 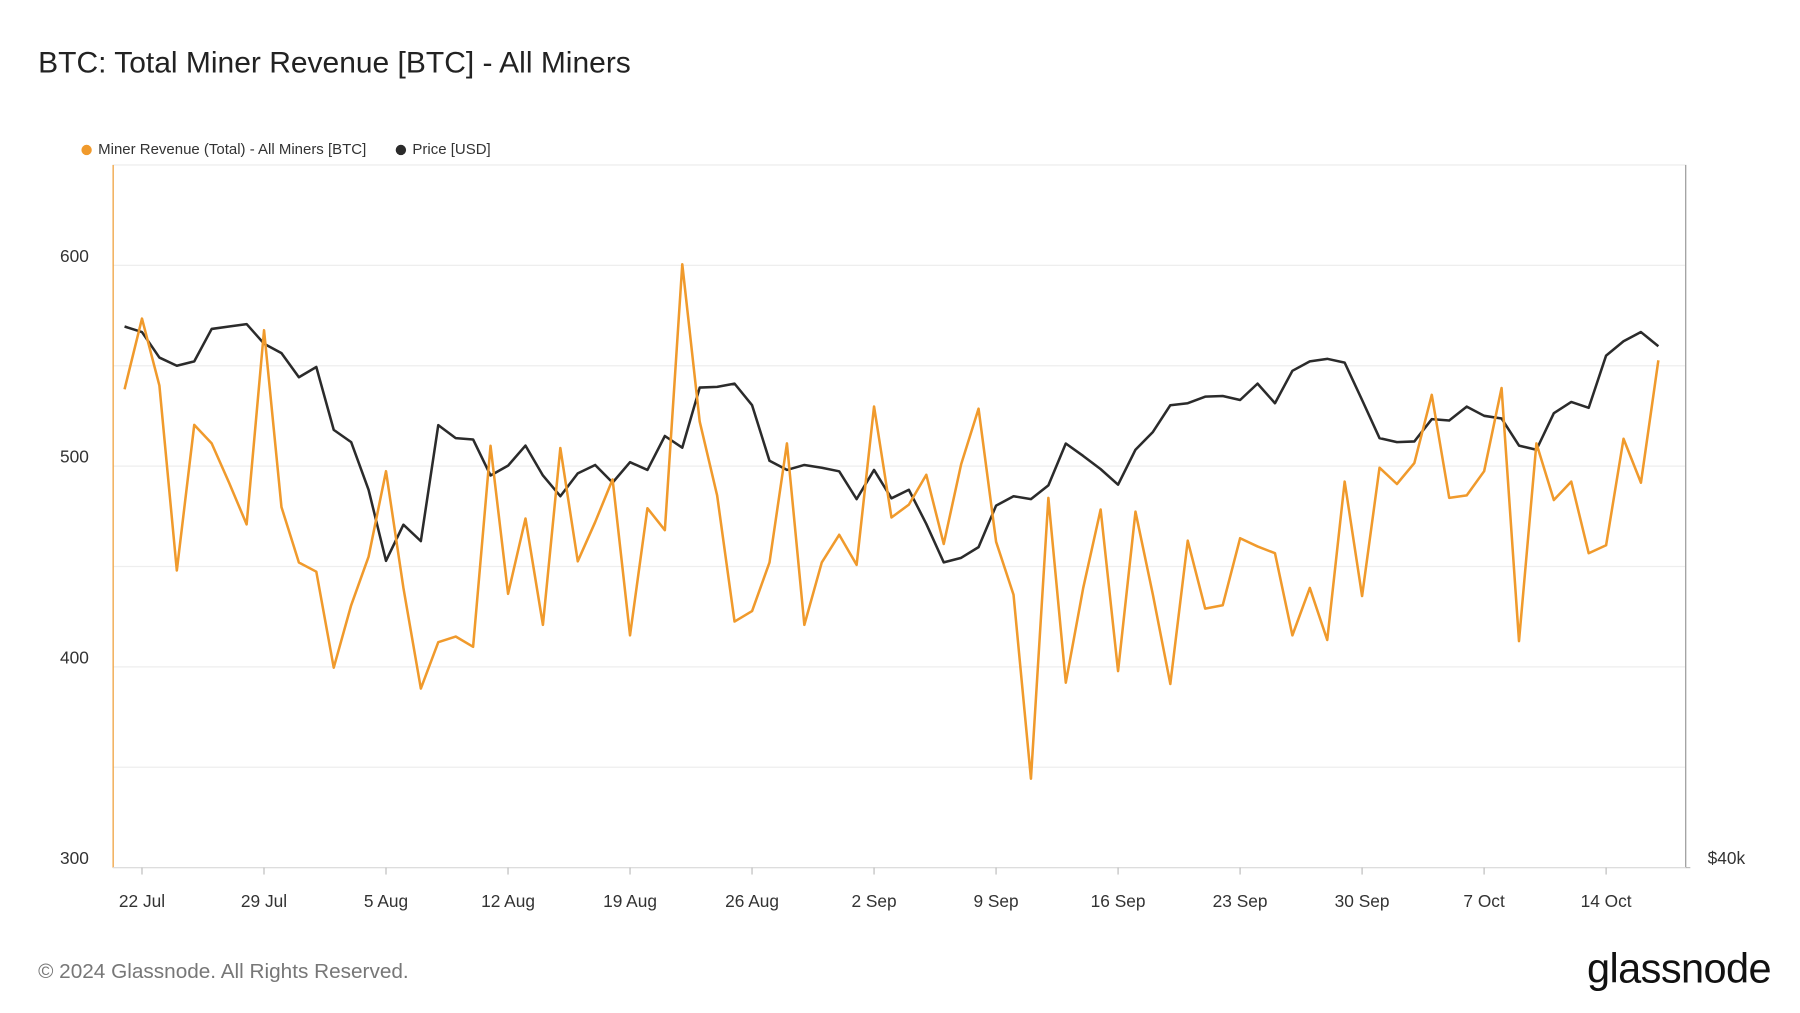 I want to click on x-tick-label: 19 Aug, so click(x=630, y=901).